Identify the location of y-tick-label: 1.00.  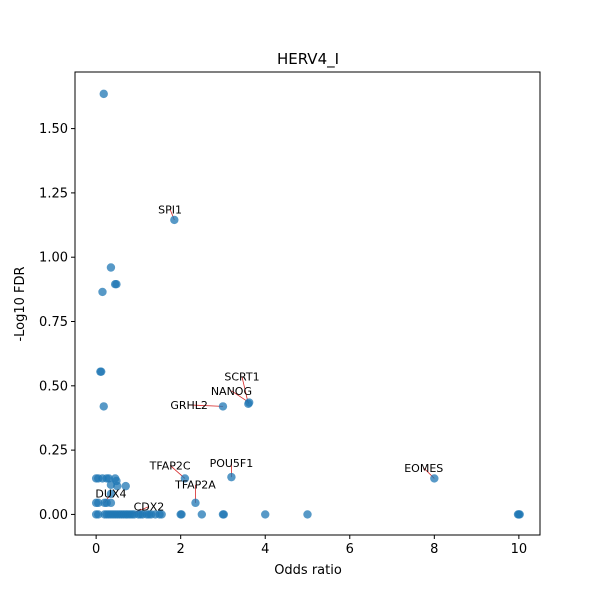
(53, 258).